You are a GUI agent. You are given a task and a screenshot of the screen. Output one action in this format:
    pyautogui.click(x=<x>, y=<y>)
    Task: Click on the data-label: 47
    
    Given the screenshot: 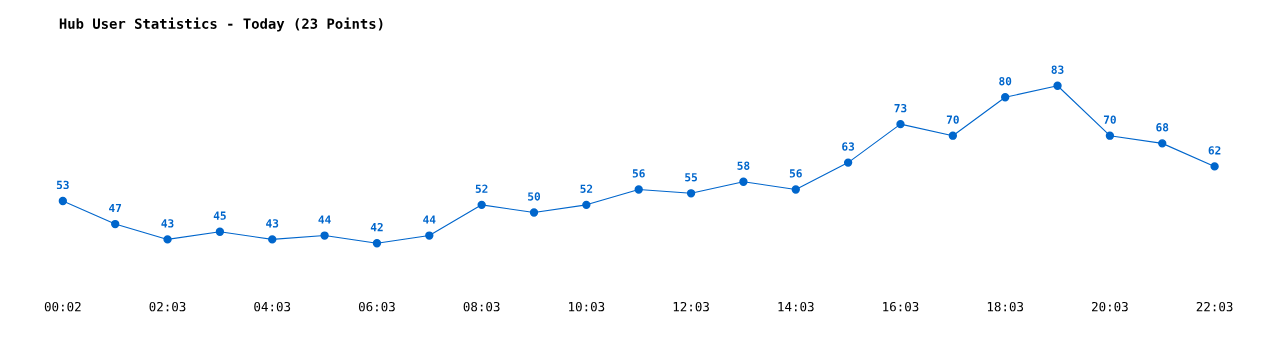 What is the action you would take?
    pyautogui.click(x=115, y=208)
    